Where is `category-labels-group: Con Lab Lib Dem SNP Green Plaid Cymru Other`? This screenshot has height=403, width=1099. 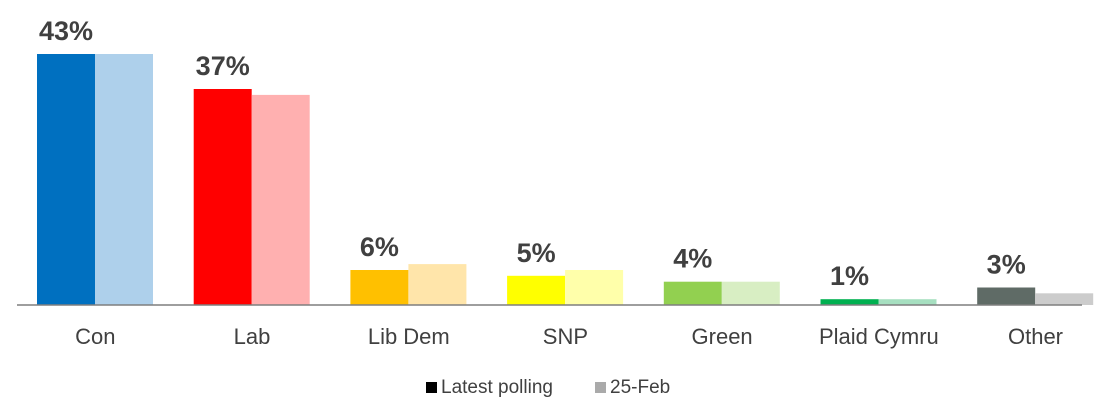 category-labels-group: Con Lab Lib Dem SNP Green Plaid Cymru Other is located at coordinates (569, 336).